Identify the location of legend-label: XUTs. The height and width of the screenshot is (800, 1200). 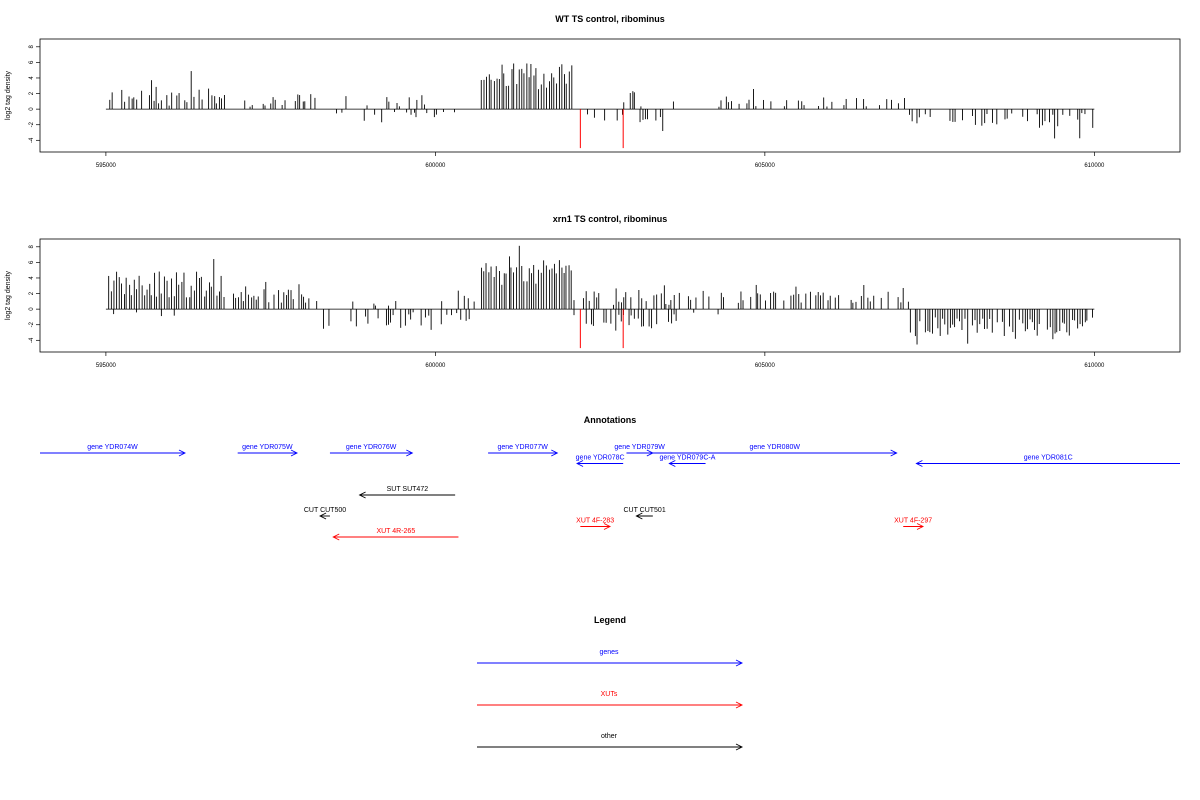
(609, 694).